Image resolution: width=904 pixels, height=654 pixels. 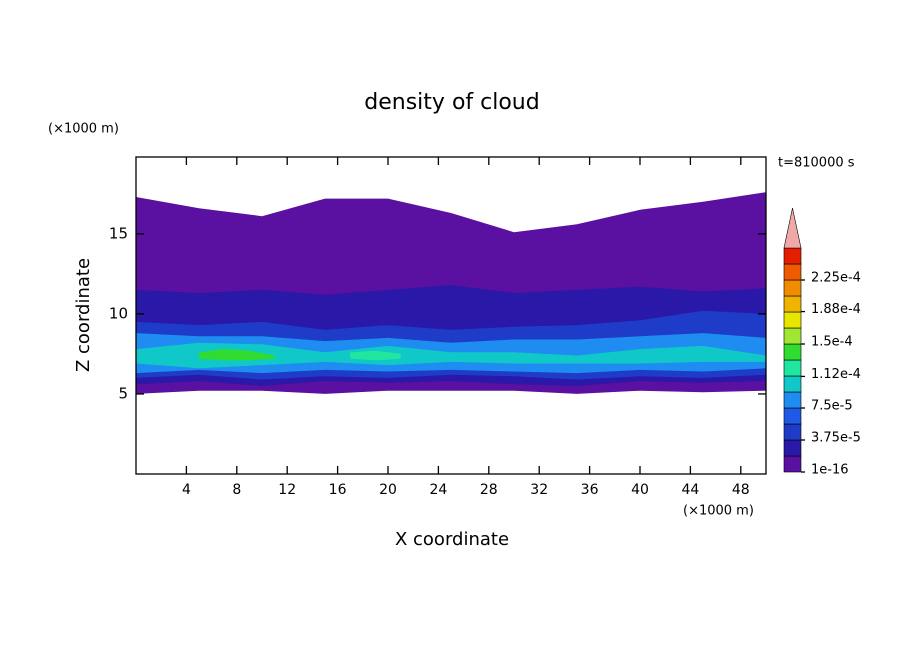 What do you see at coordinates (741, 490) in the screenshot?
I see `x-tick-label: 48` at bounding box center [741, 490].